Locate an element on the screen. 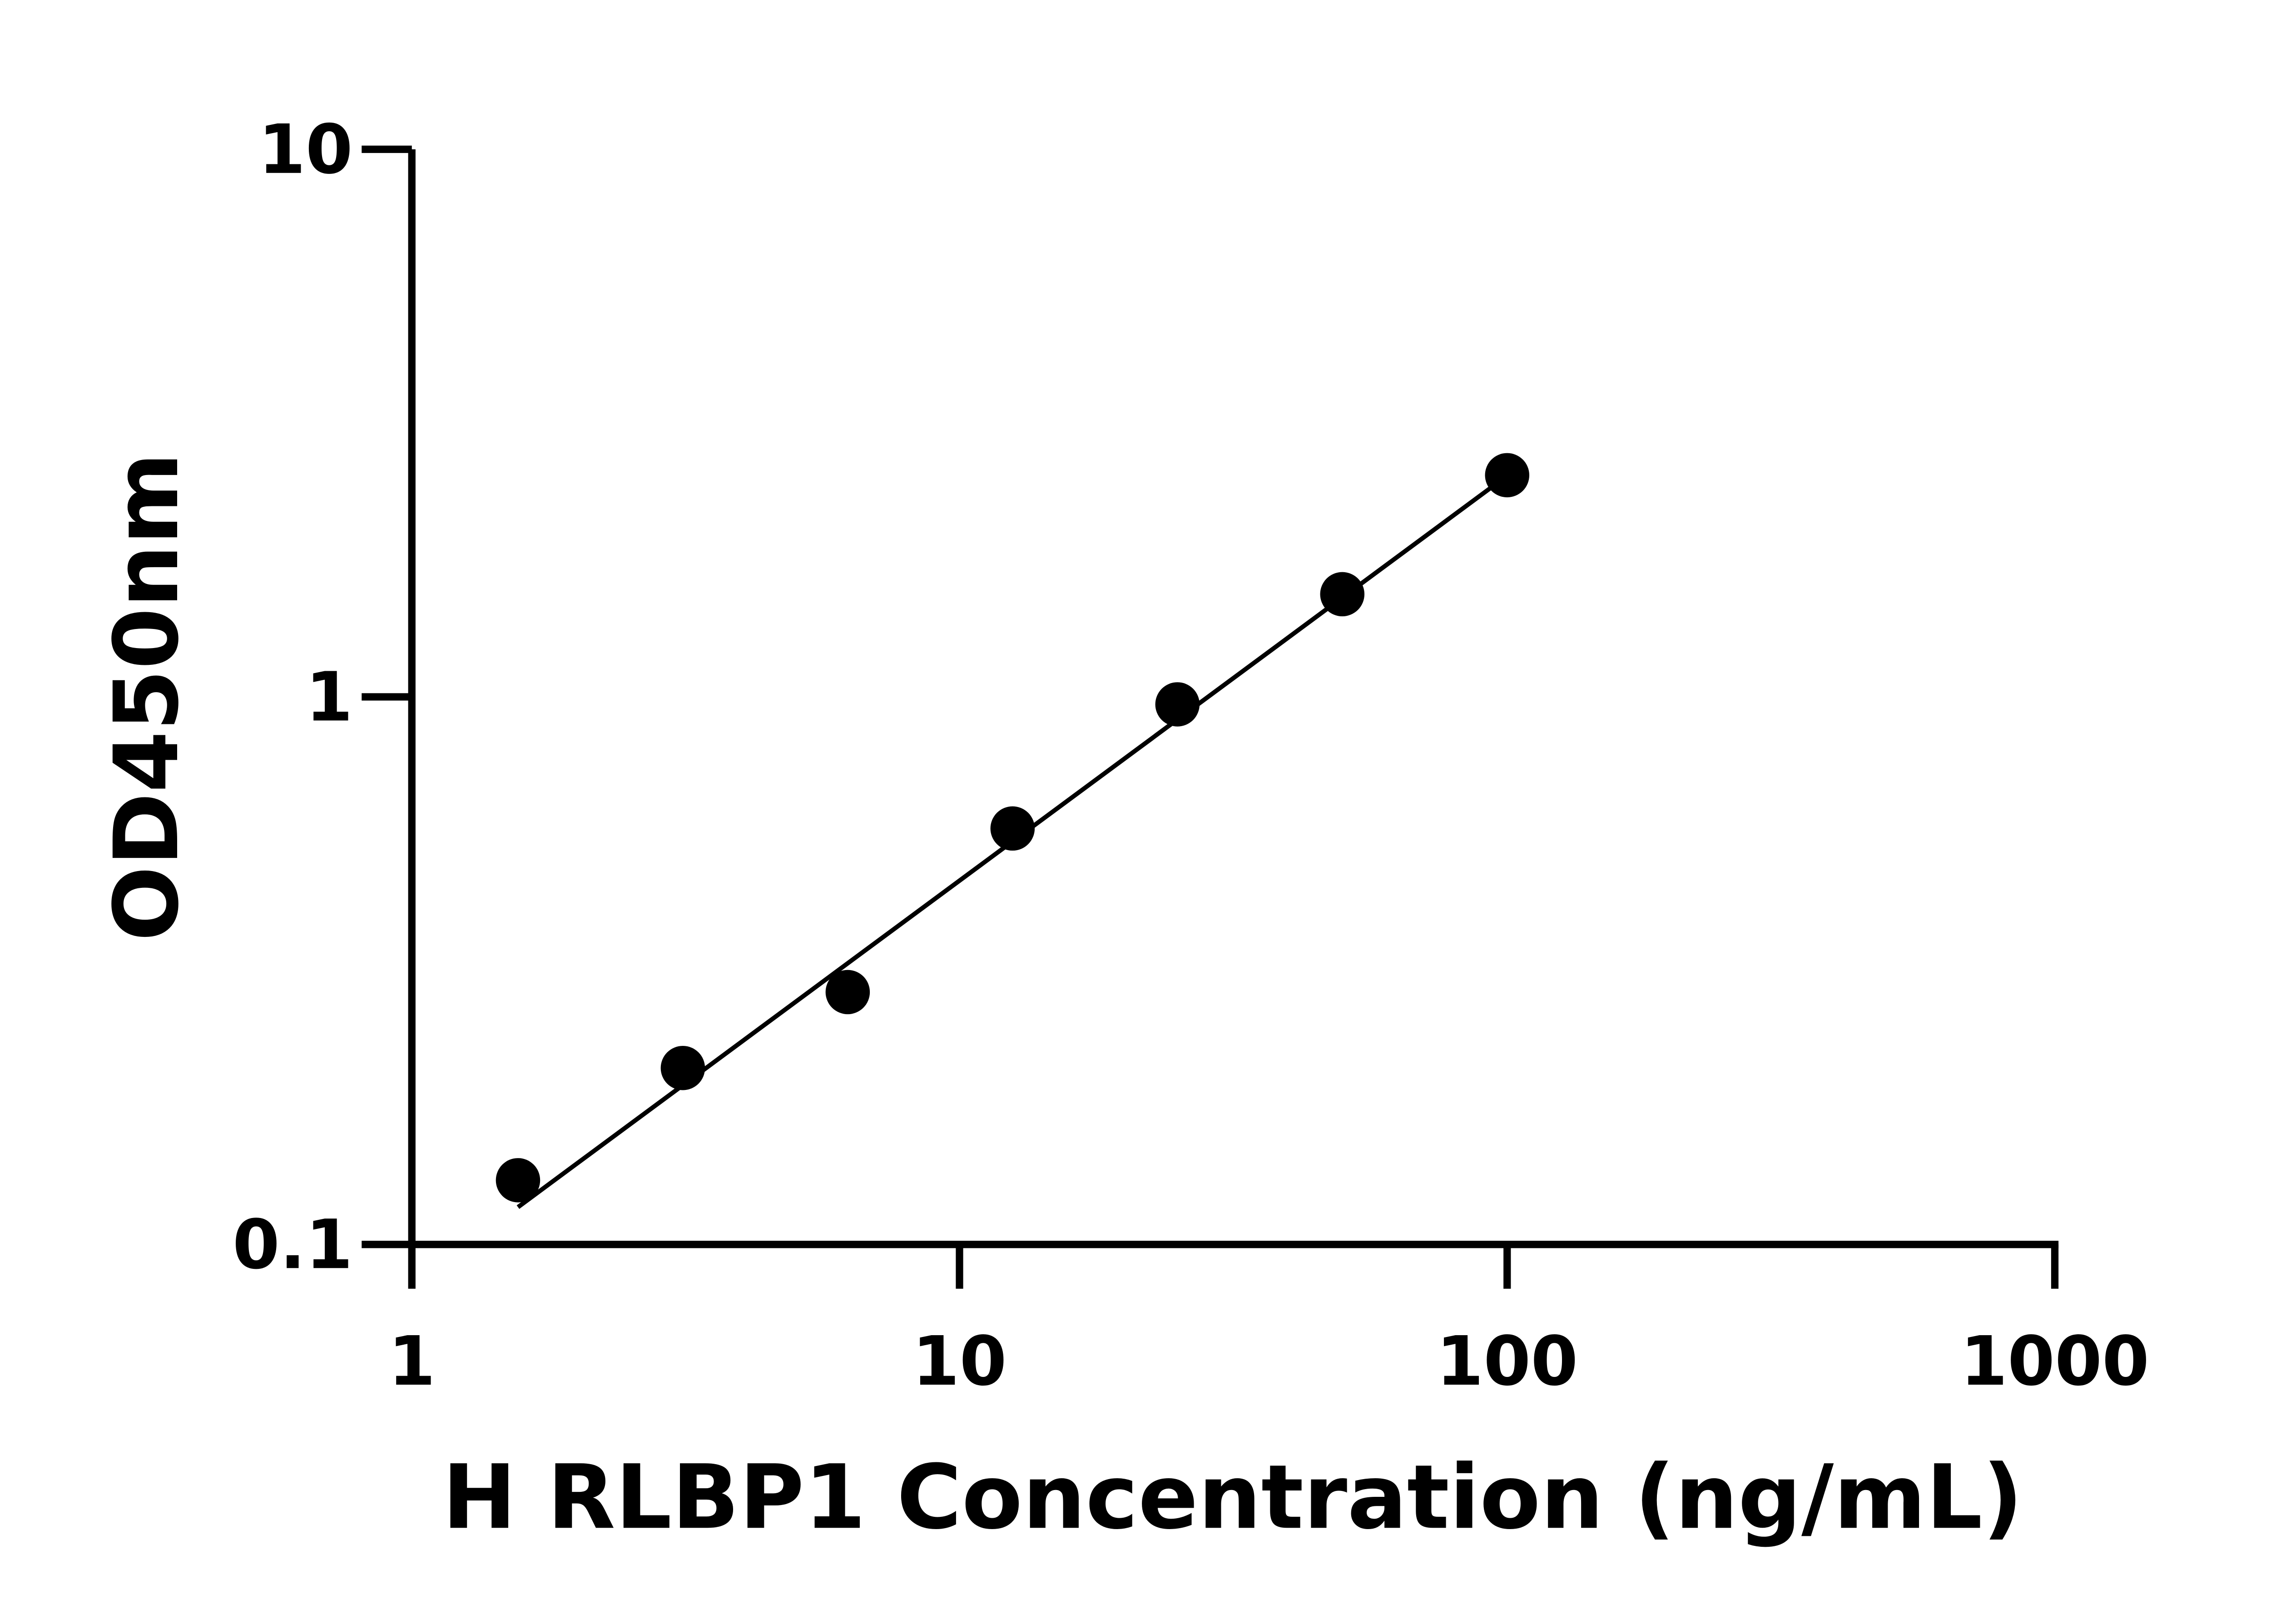 This screenshot has width=2271, height=1624. y-tick-label: 1 is located at coordinates (329, 697).